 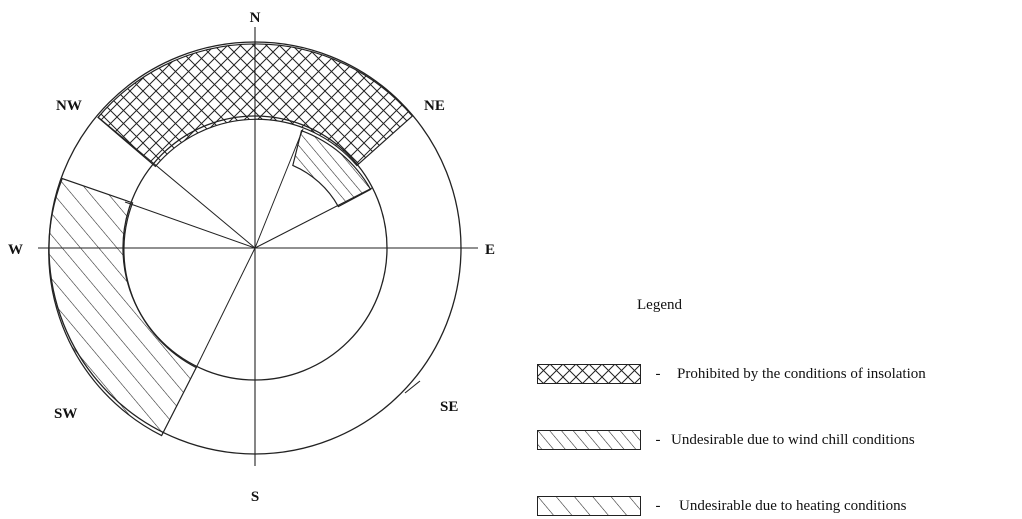 What do you see at coordinates (589, 440) in the screenshot?
I see `dense-diagonal-swatch` at bounding box center [589, 440].